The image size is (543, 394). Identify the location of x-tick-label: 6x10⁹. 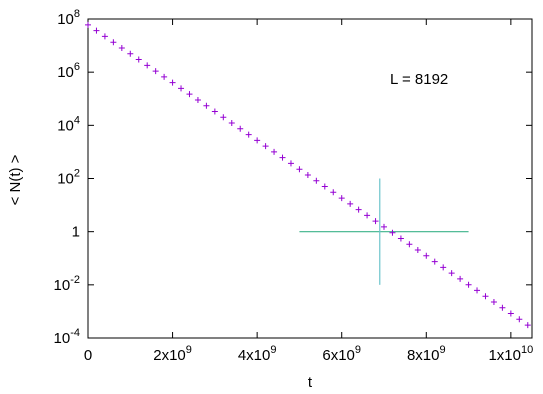
(341, 354).